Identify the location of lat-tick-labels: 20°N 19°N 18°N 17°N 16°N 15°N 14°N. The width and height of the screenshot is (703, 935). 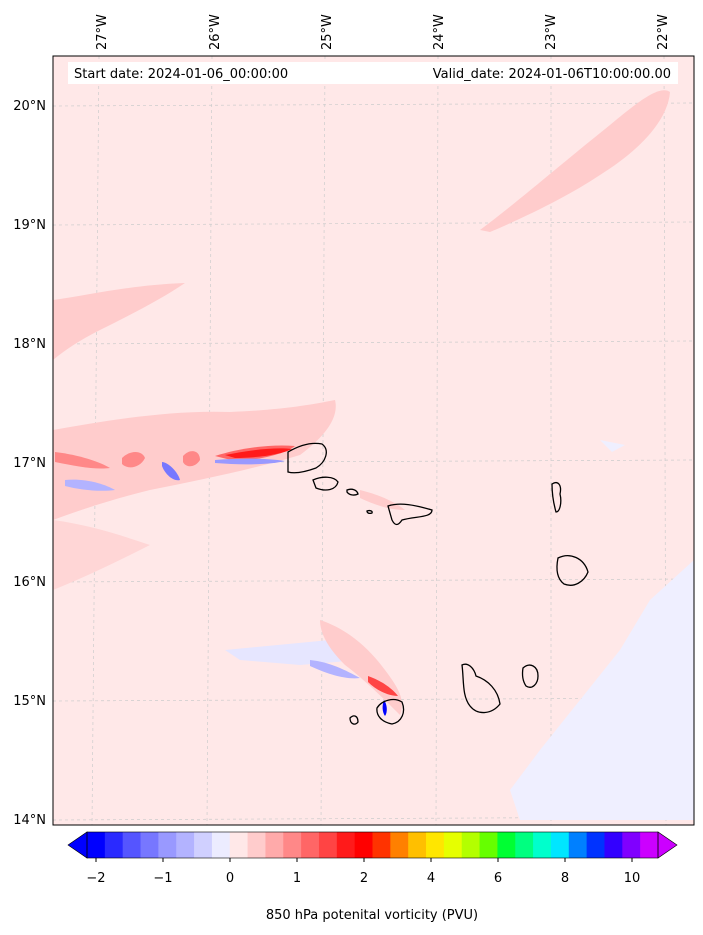
(29, 463).